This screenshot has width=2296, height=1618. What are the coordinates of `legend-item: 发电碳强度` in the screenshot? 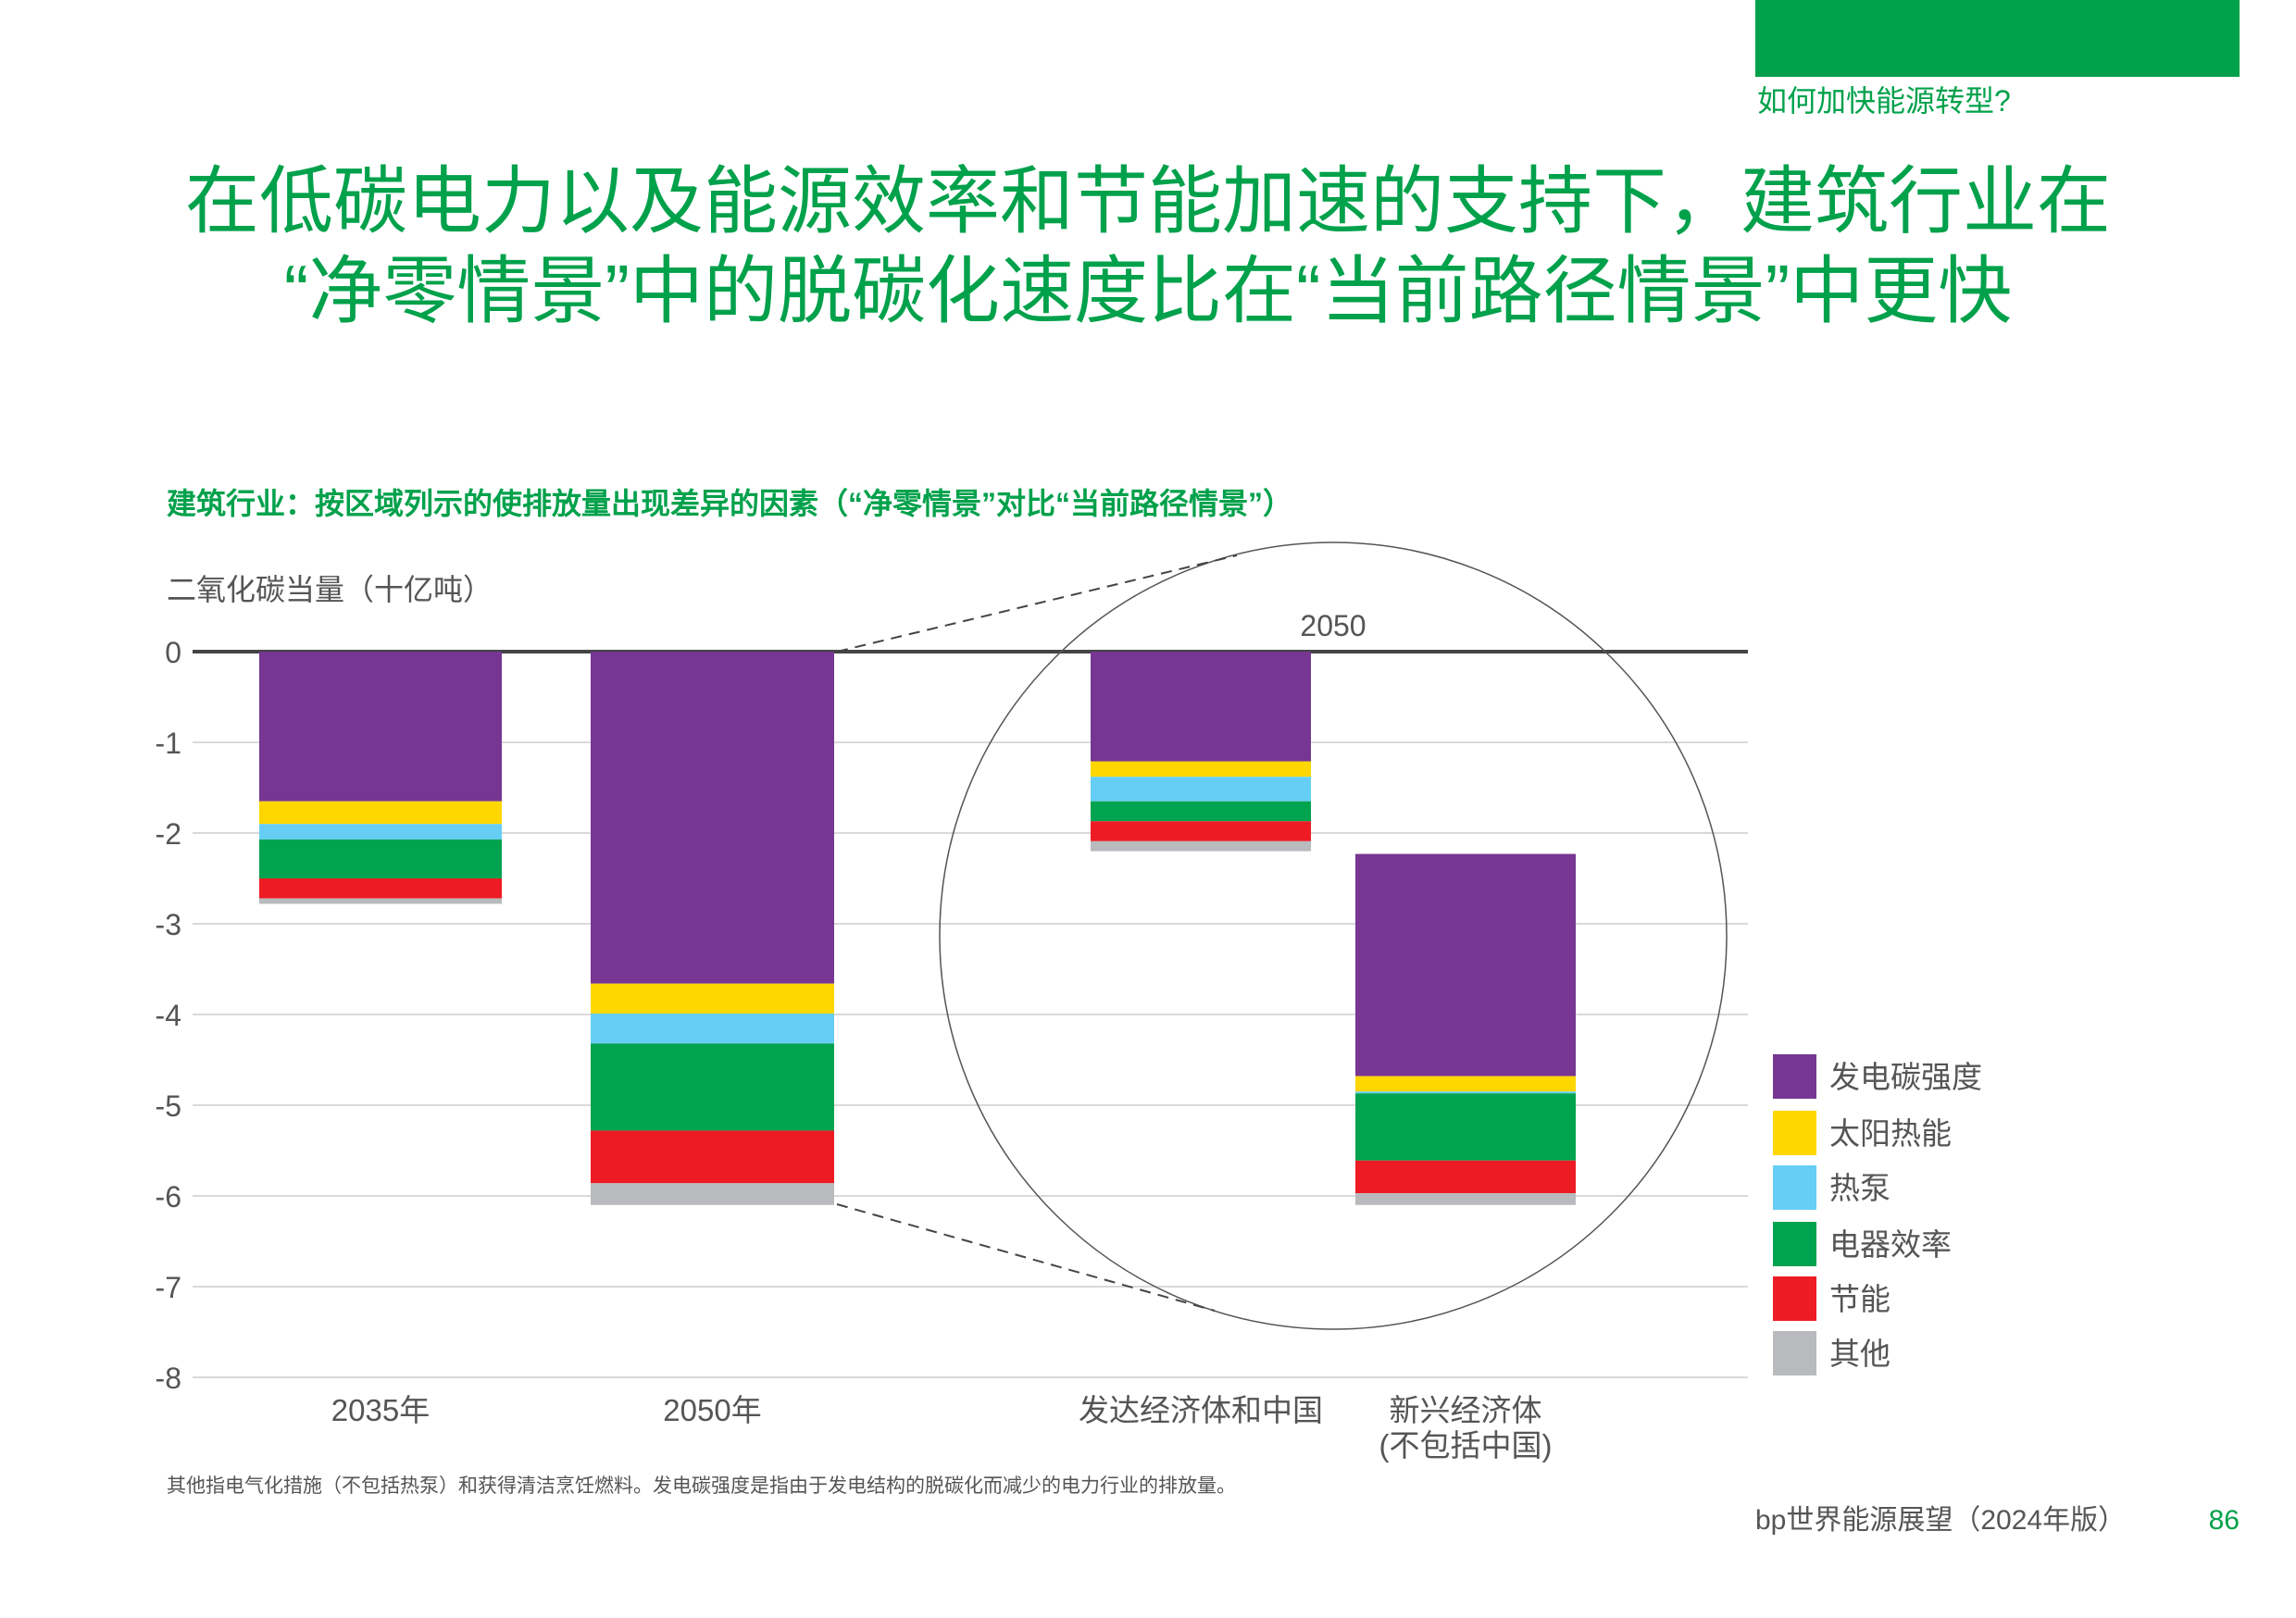 It's located at (1877, 1076).